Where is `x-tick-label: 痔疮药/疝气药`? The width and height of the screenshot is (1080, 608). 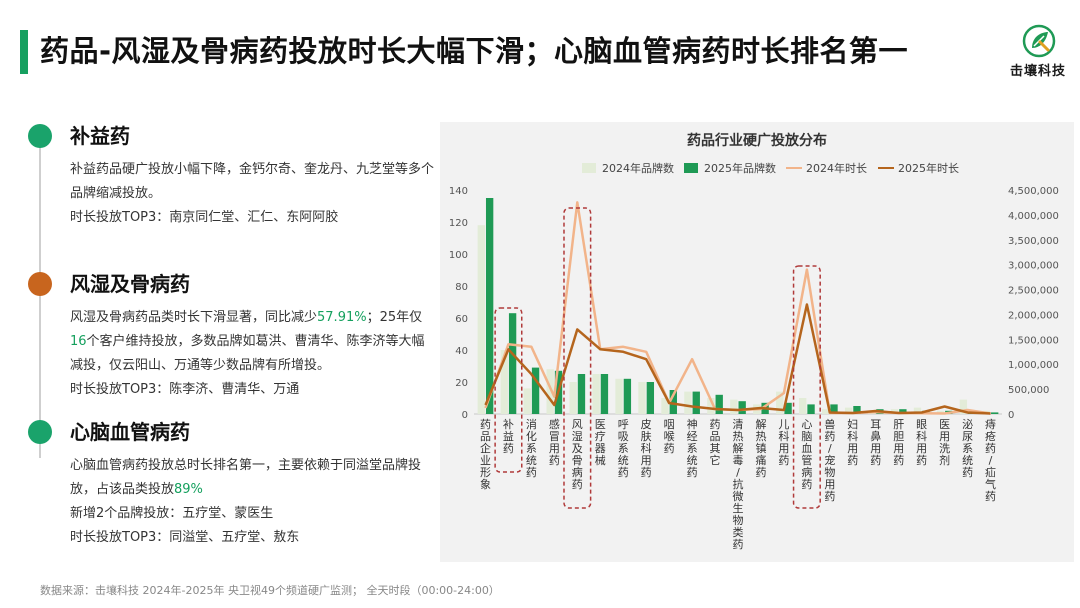 x-tick-label: 痔疮药/疝气药 is located at coordinates (990, 460).